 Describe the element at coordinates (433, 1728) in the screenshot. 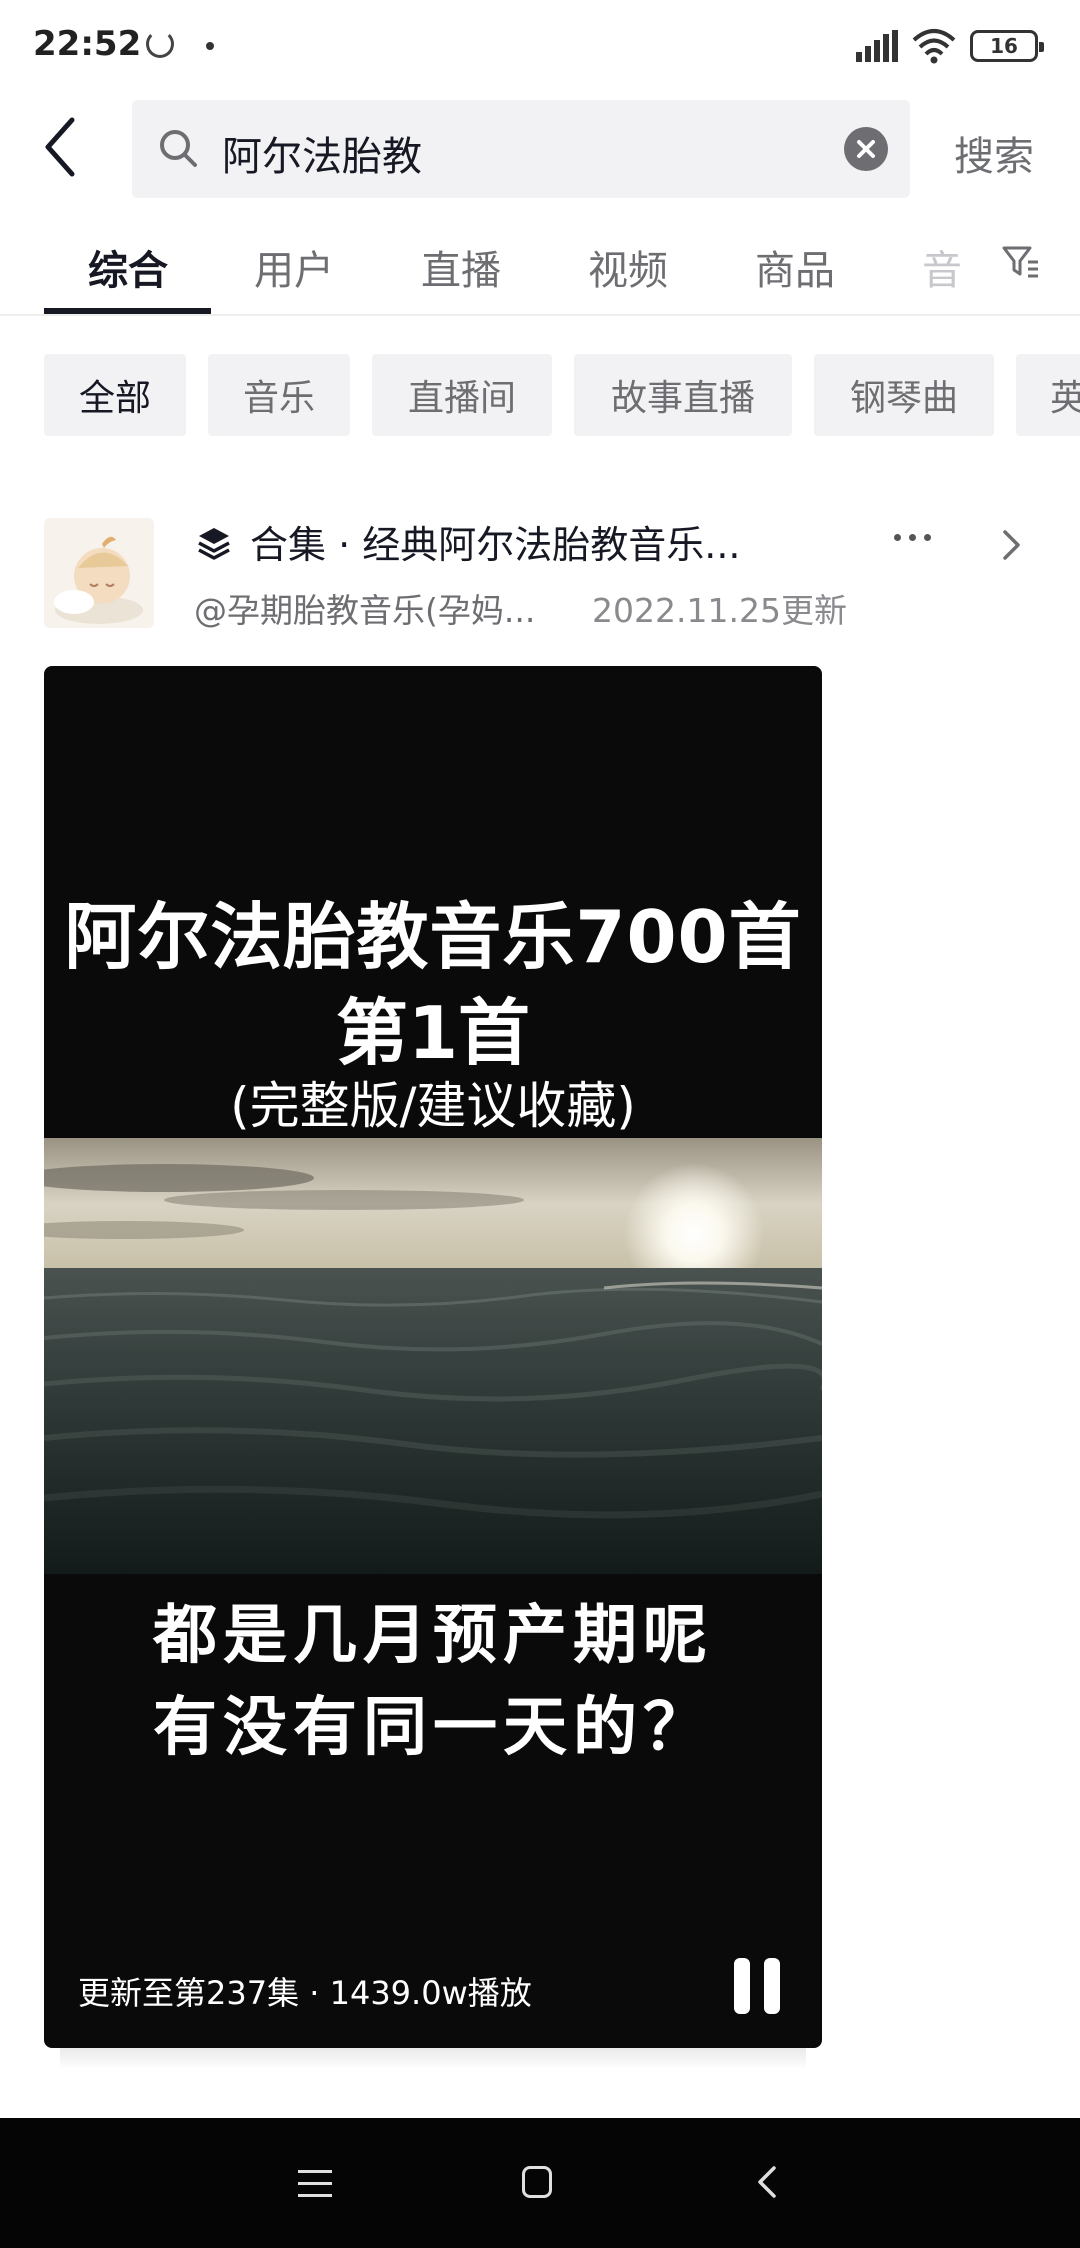

I see `video-caption-line2: 有没有同一天的？` at that location.